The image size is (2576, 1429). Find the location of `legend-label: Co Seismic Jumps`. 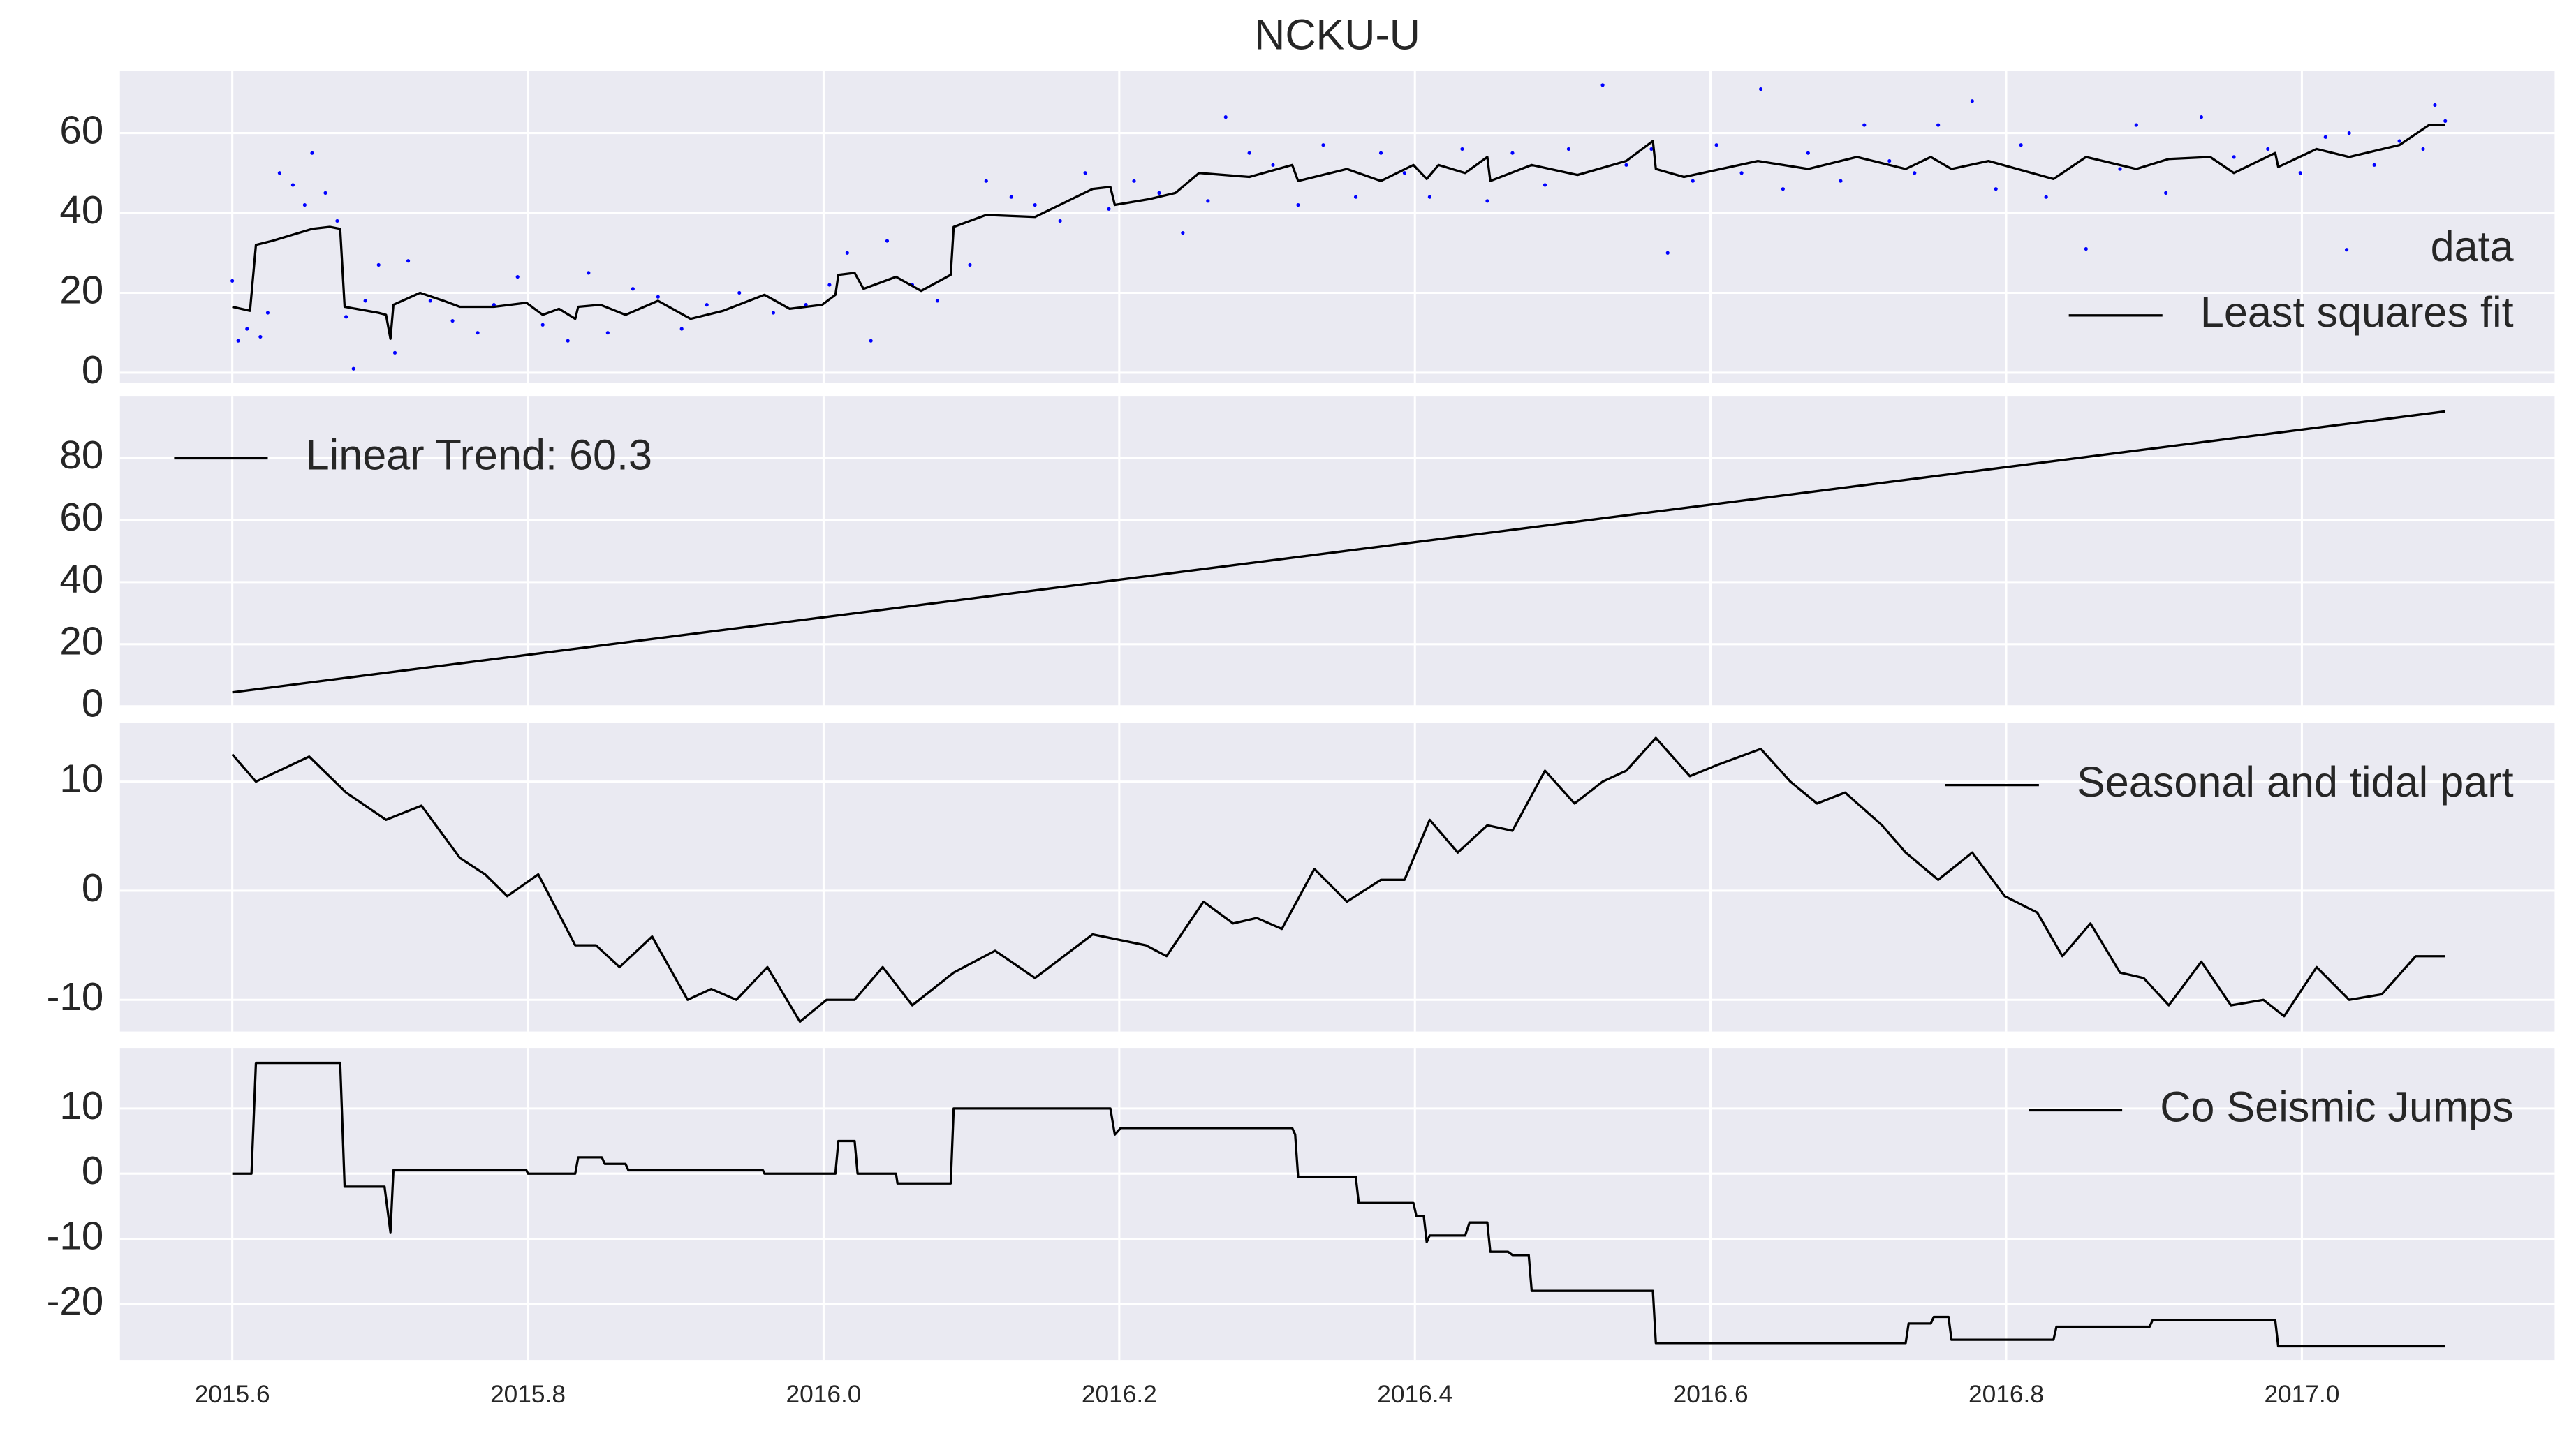

legend-label: Co Seismic Jumps is located at coordinates (2336, 1107).